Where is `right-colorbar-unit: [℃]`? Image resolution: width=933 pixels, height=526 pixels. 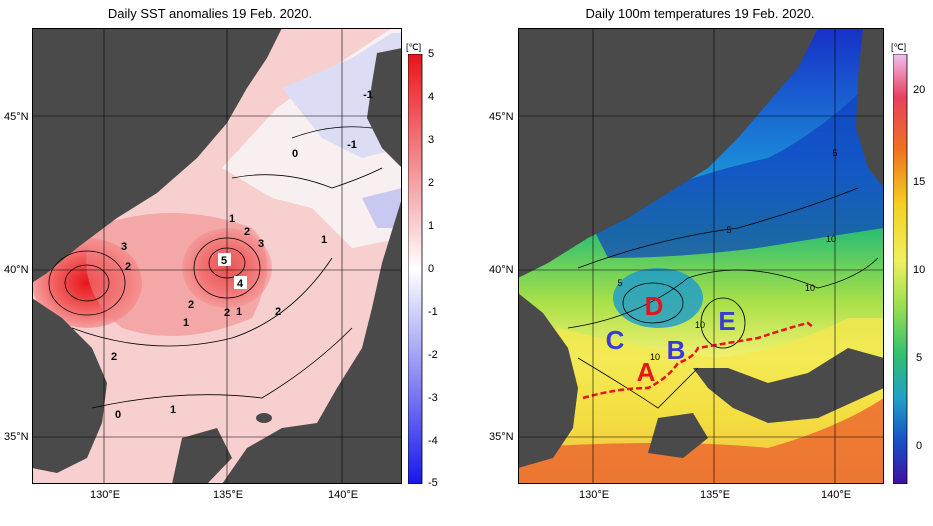
right-colorbar-unit: [℃] is located at coordinates (899, 47).